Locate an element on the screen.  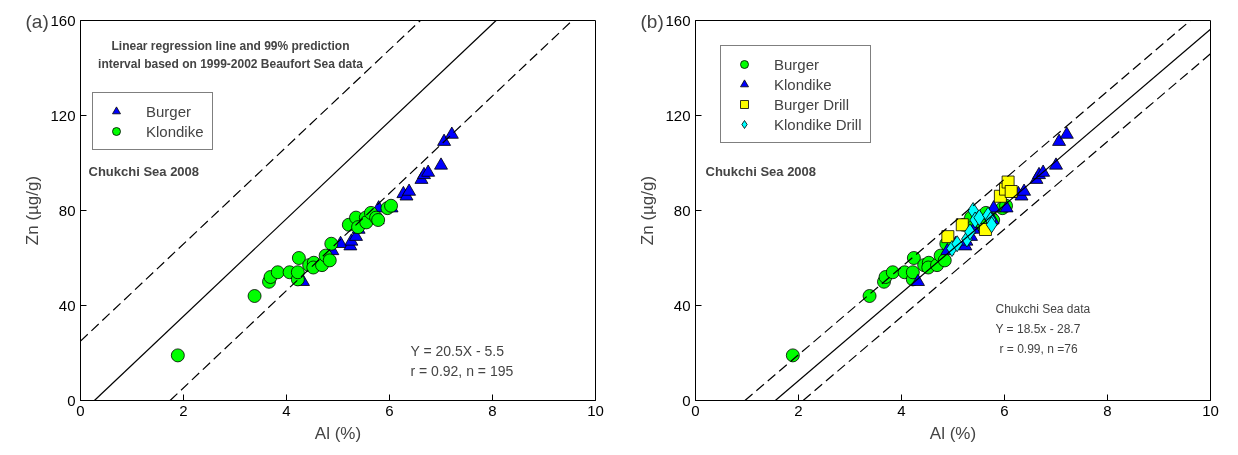
annotation: Chukchi Sea data is located at coordinates (1043, 308).